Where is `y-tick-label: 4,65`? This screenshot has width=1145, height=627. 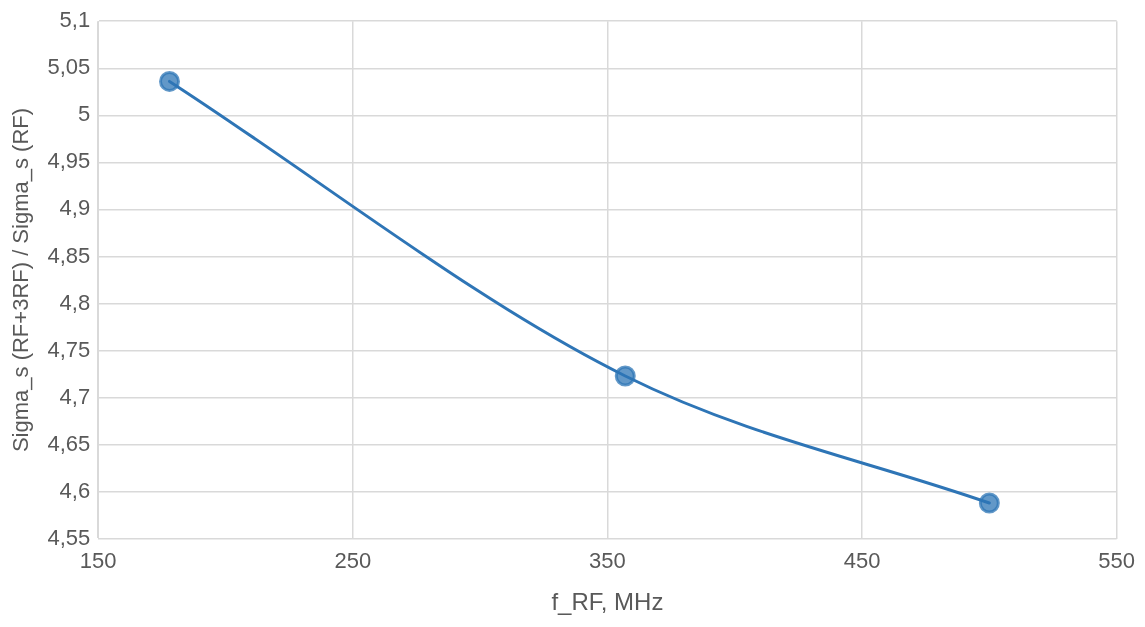
y-tick-label: 4,65 is located at coordinates (69, 443).